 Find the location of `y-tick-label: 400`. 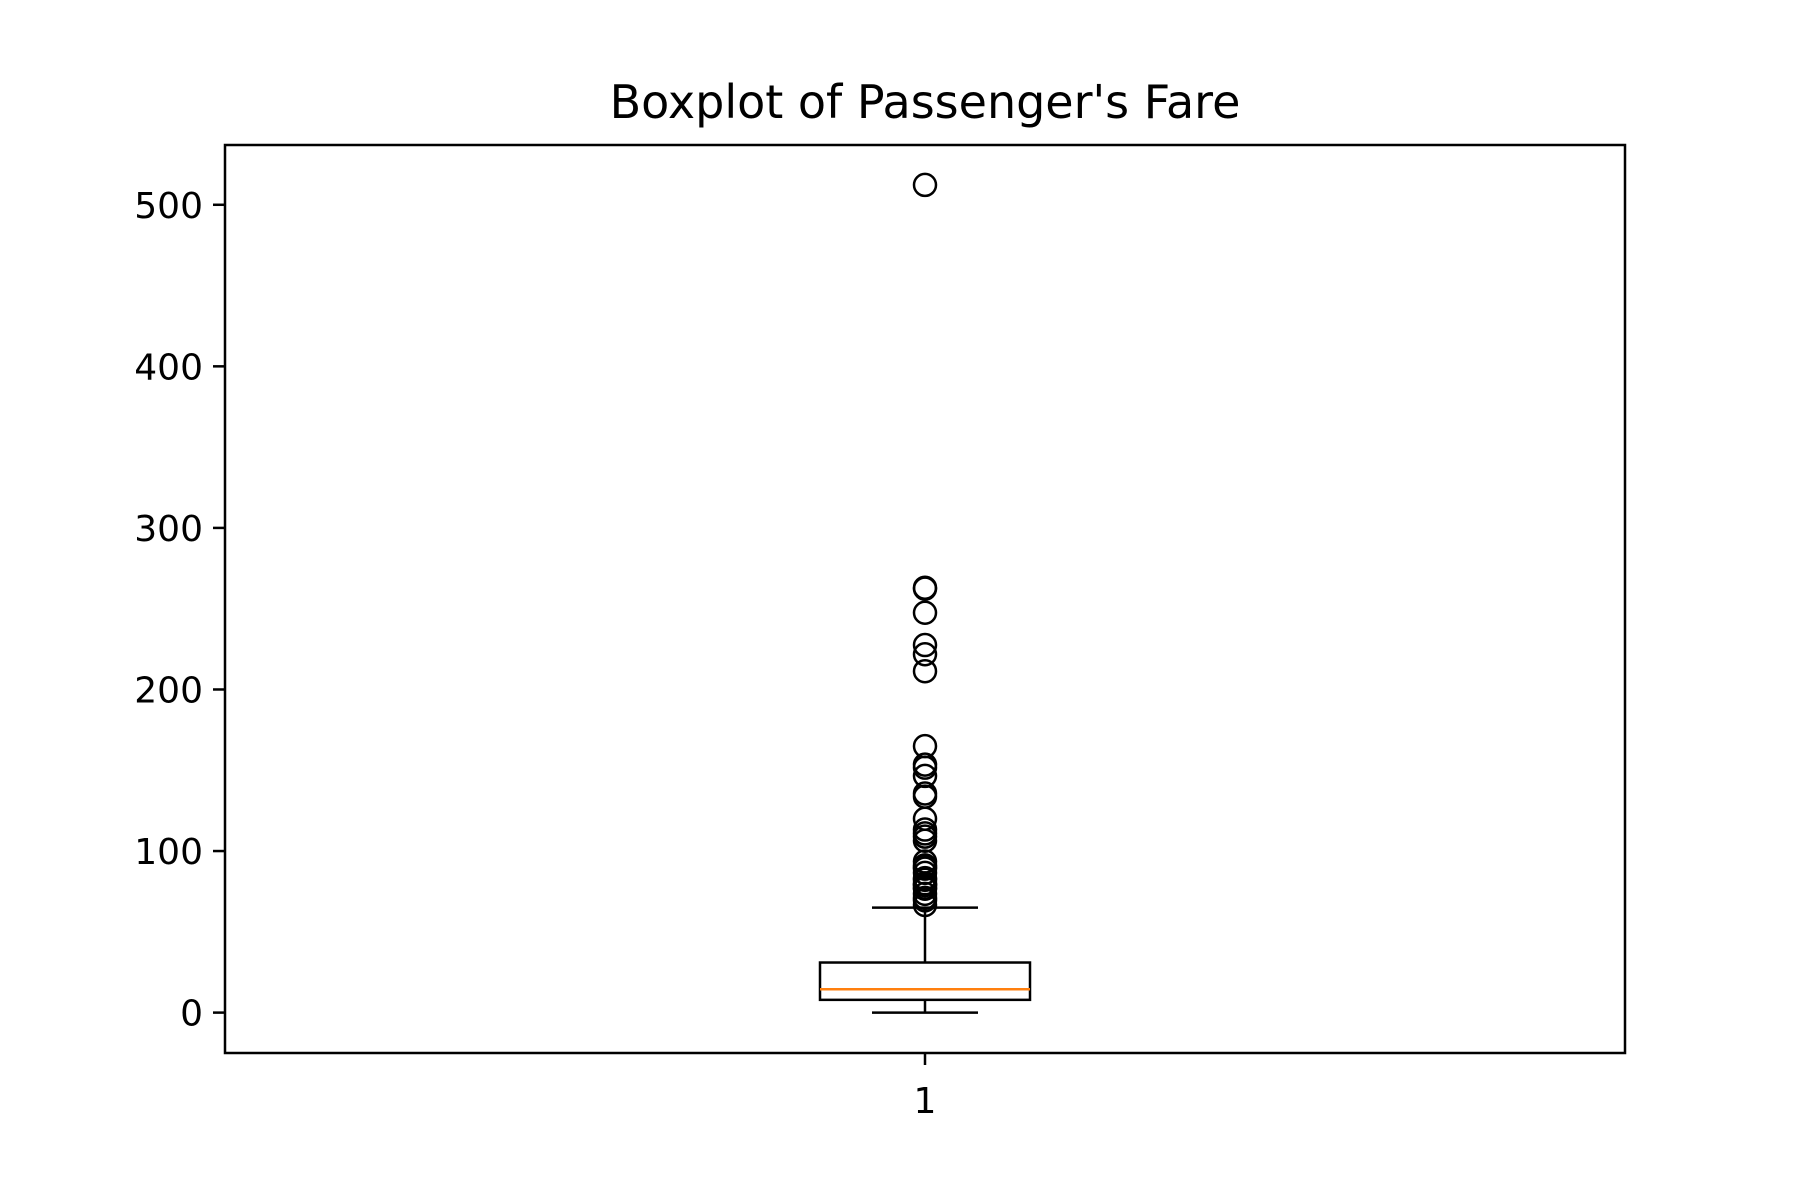

y-tick-label: 400 is located at coordinates (168, 367).